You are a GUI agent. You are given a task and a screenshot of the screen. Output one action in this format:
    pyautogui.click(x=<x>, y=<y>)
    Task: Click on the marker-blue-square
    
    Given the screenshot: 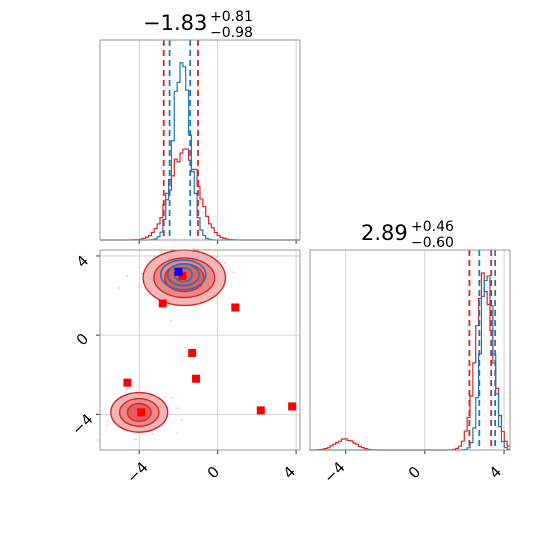 What is the action you would take?
    pyautogui.click(x=178, y=271)
    